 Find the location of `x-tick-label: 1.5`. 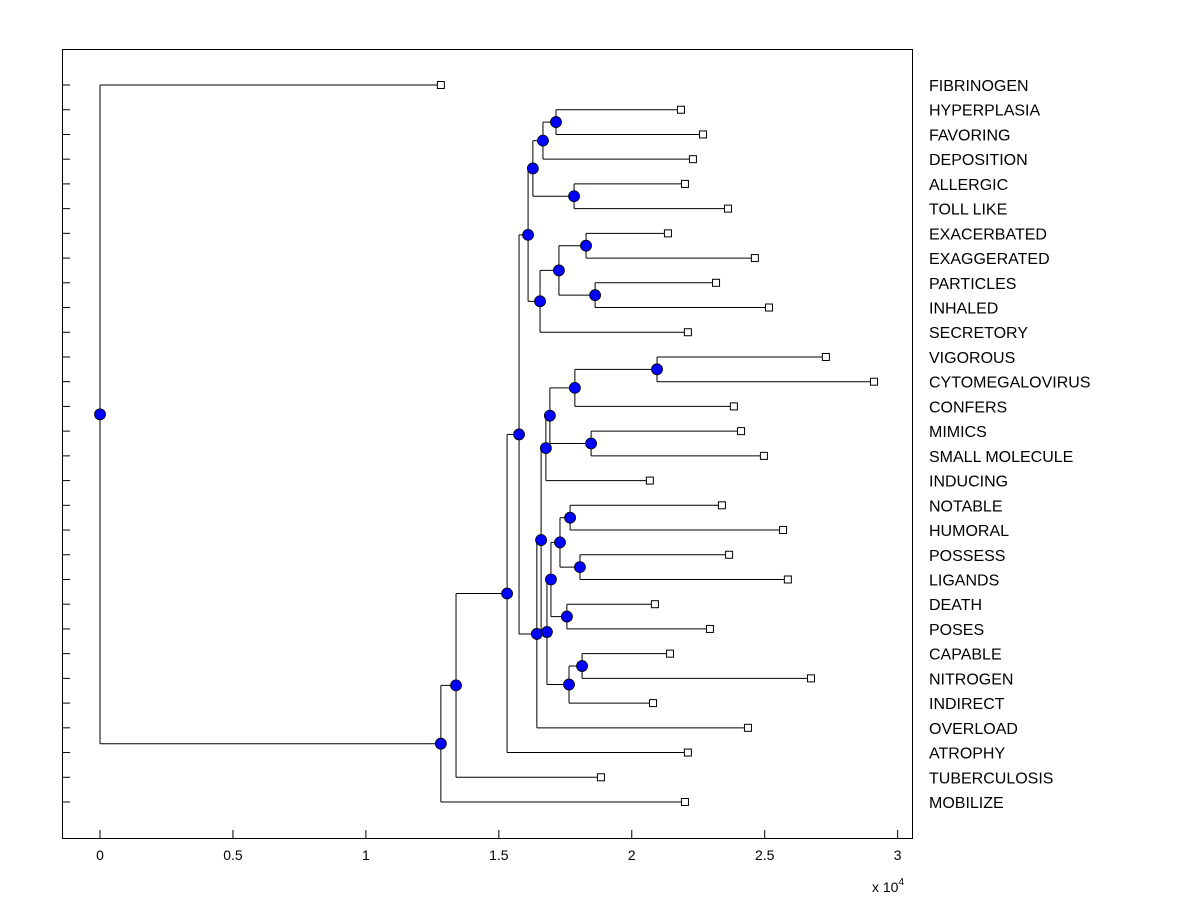

x-tick-label: 1.5 is located at coordinates (499, 855).